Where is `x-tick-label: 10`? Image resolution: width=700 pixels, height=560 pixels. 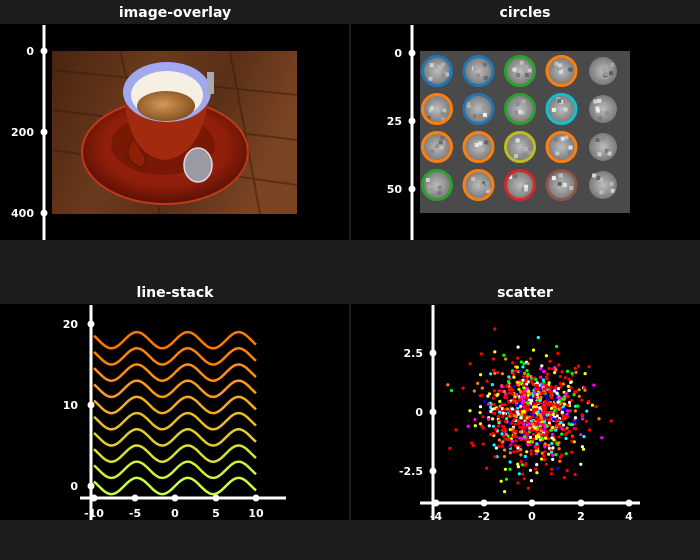
x-tick-label: 10 is located at coordinates (256, 513).